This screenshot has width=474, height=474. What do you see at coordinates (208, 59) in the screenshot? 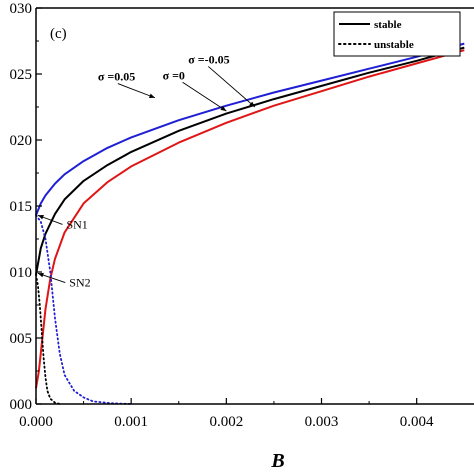
I see `annotation-label-2: σ =-0.05` at bounding box center [208, 59].